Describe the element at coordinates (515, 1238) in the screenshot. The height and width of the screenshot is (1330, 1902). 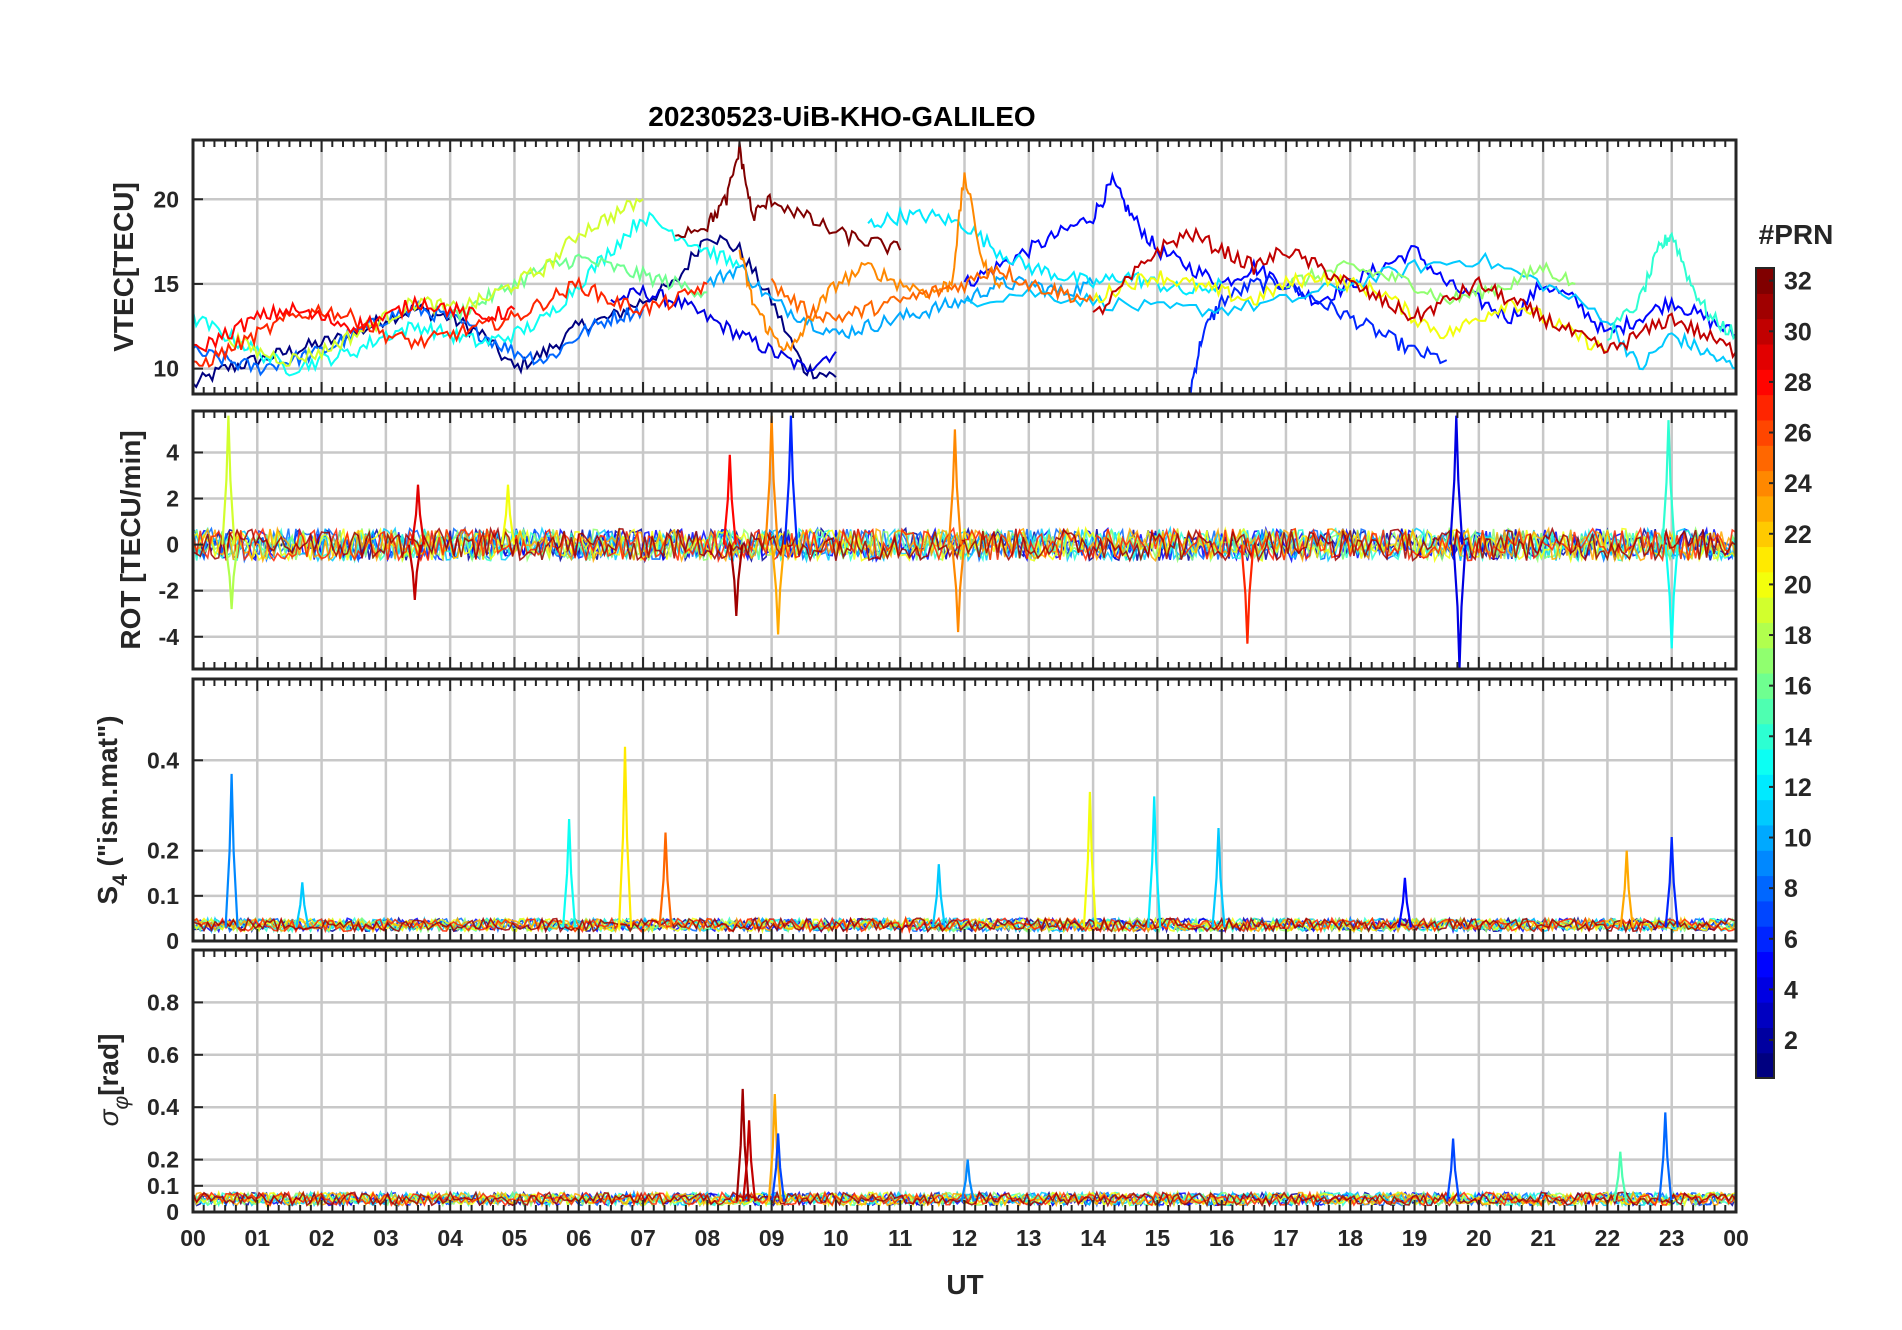
I see `x-tick-label: 05` at that location.